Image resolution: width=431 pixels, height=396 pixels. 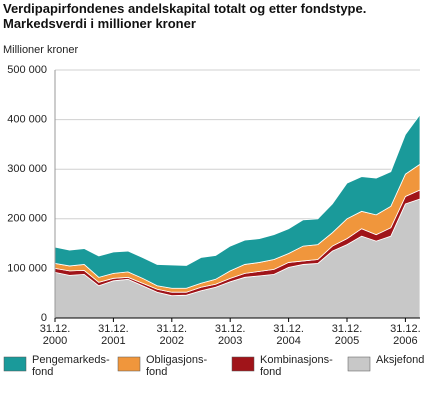 What do you see at coordinates (113, 335) in the screenshot?
I see `x-tick-label: 31.12. 2001` at bounding box center [113, 335].